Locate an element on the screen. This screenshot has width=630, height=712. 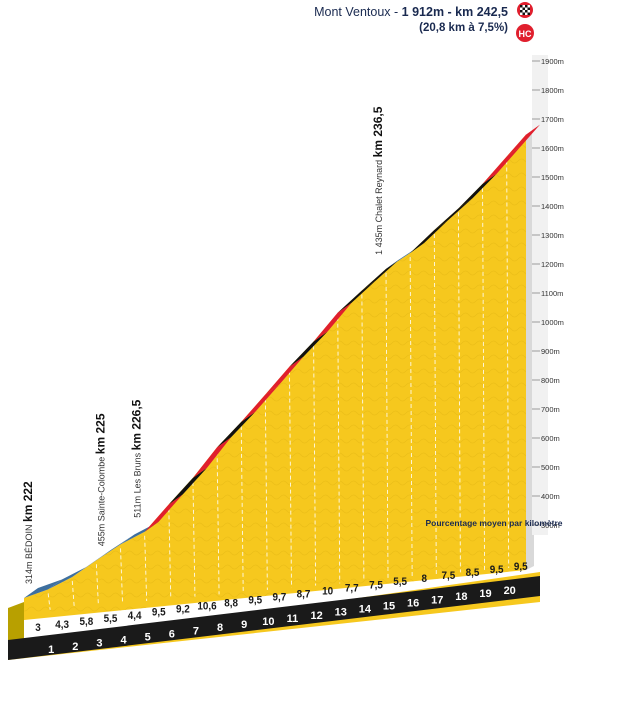
profile-end-cap is located at coordinates (16, 624).